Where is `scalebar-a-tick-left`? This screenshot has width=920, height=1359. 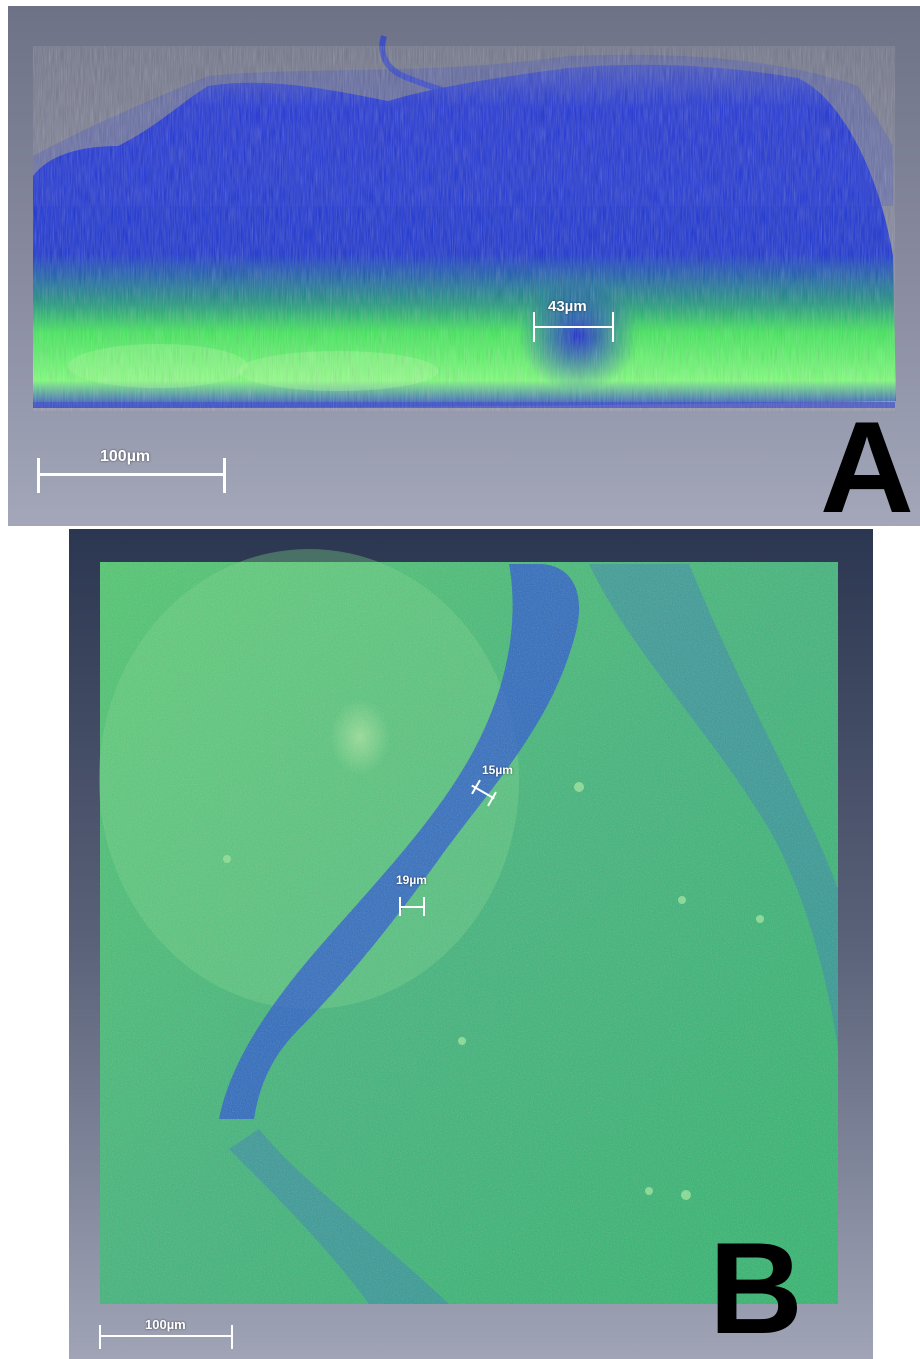
scalebar-a-tick-left is located at coordinates (38, 475).